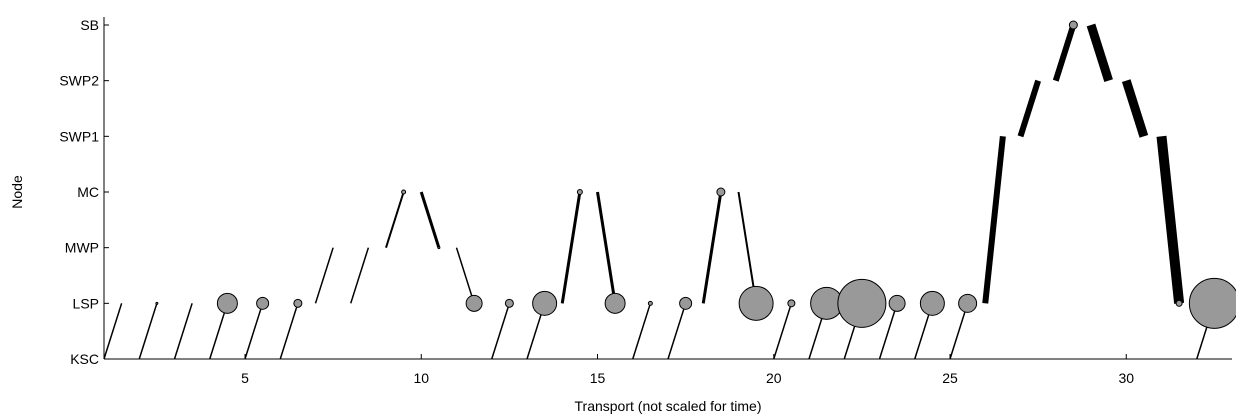 This screenshot has width=1236, height=416. Describe the element at coordinates (245, 378) in the screenshot. I see `x-tick-label: 5` at that location.